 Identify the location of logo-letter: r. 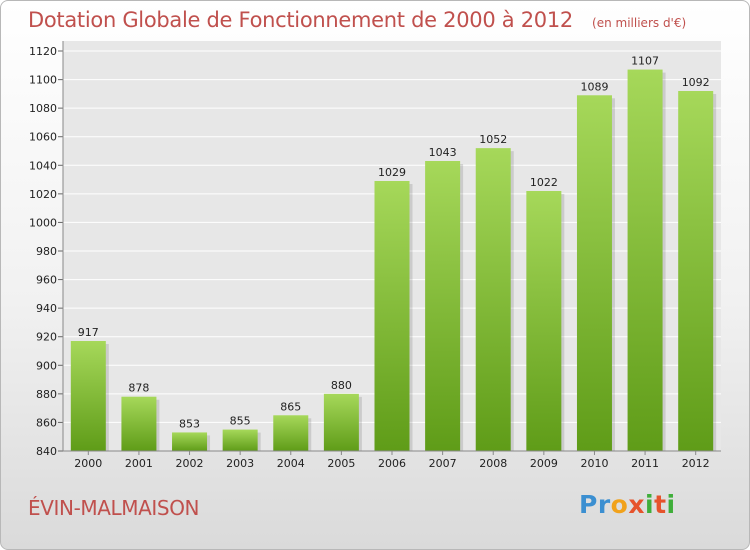
(604, 504).